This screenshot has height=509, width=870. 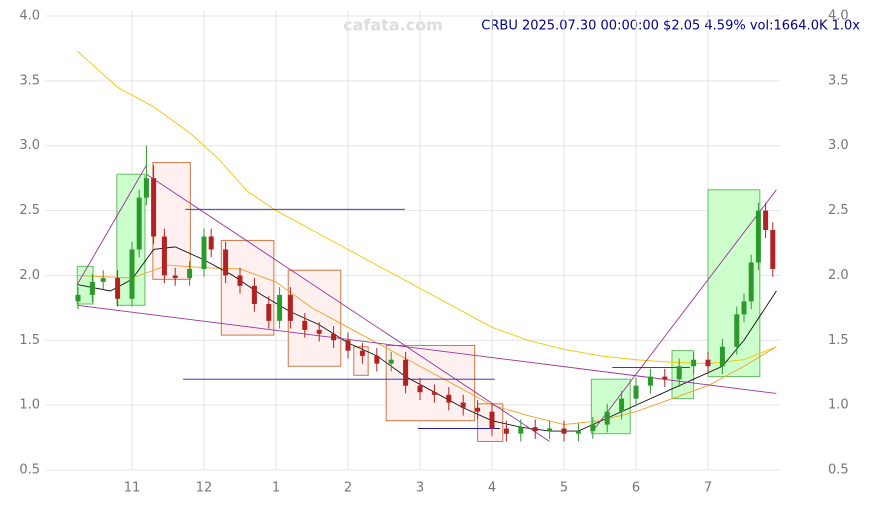 What do you see at coordinates (29, 275) in the screenshot?
I see `y-tick-label: 2.0` at bounding box center [29, 275].